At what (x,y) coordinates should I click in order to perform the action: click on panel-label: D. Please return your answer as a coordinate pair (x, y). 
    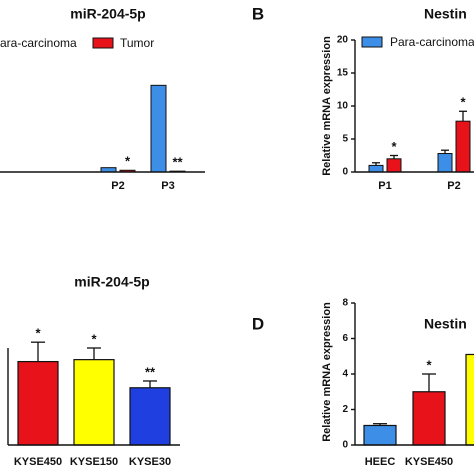
    Looking at the image, I should click on (258, 323).